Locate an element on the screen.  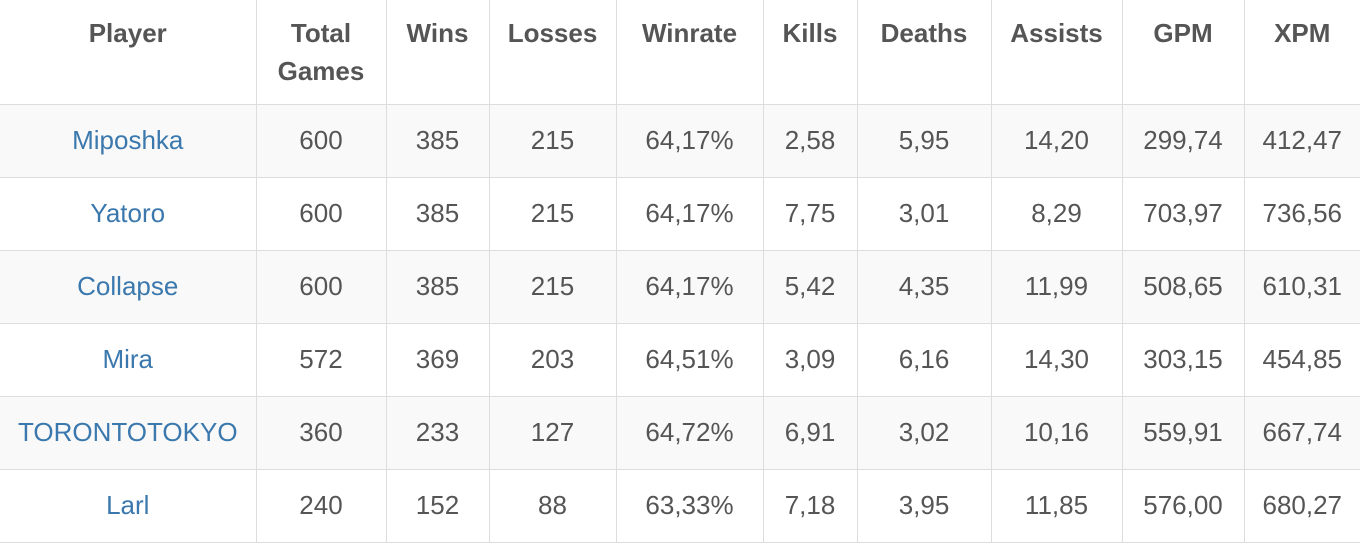
column-header: Kills is located at coordinates (810, 52).